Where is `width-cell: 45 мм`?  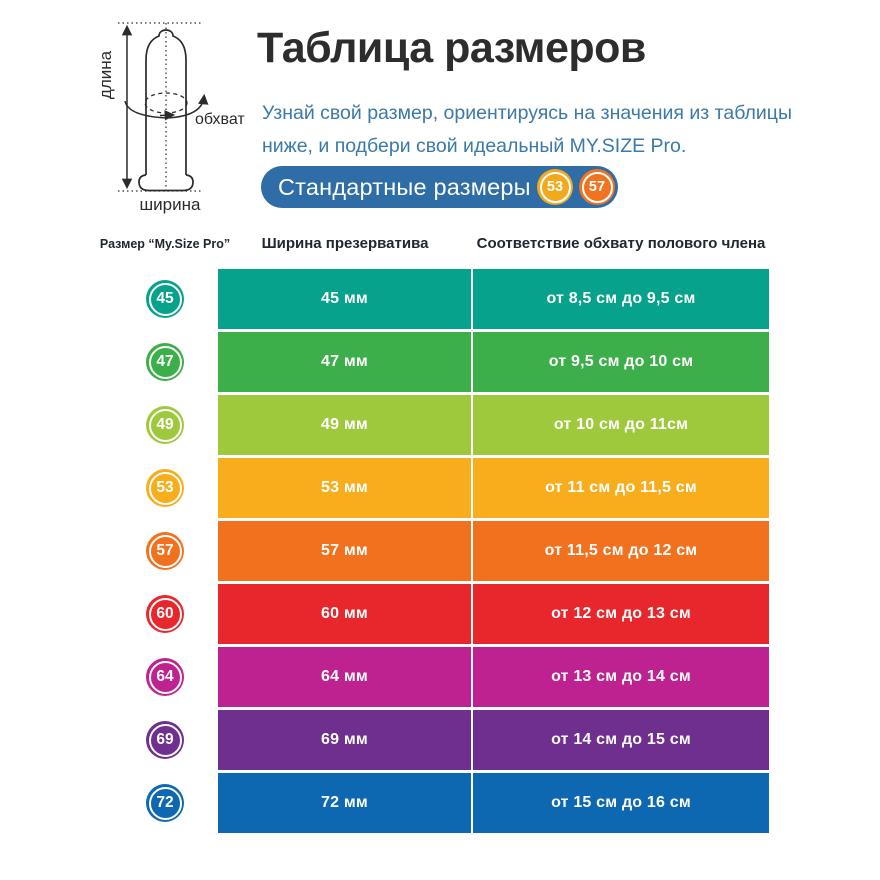 width-cell: 45 мм is located at coordinates (344, 299).